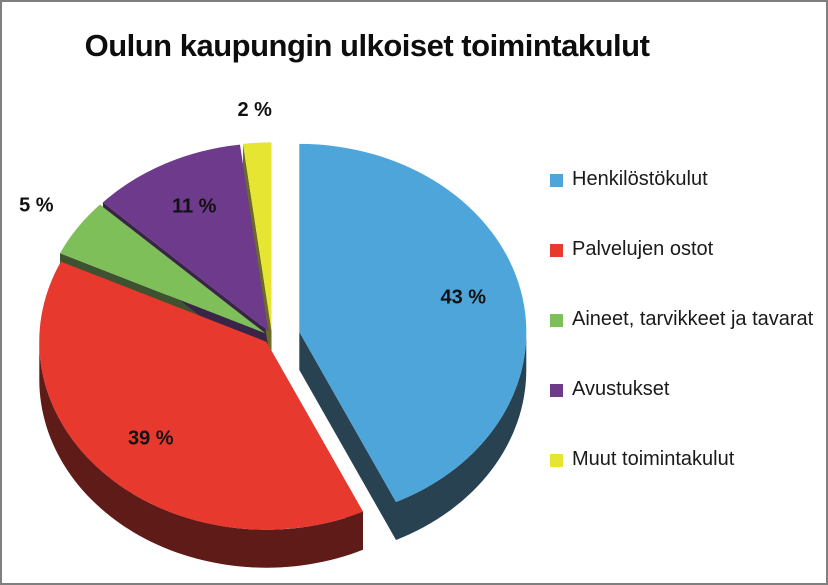  What do you see at coordinates (653, 459) in the screenshot?
I see `legend-label-muut: Muut toimintakulut` at bounding box center [653, 459].